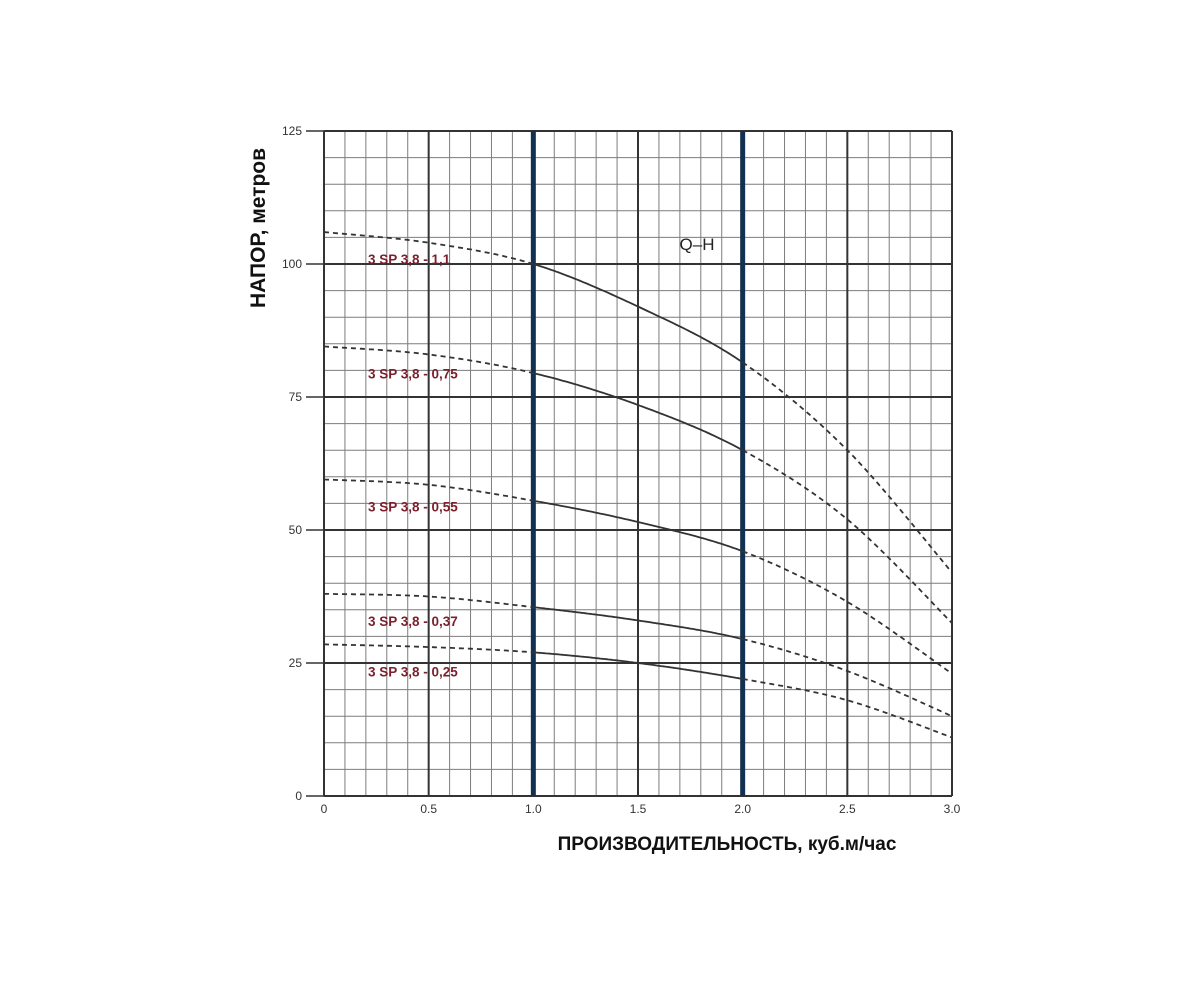 The width and height of the screenshot is (1200, 982). Describe the element at coordinates (413, 373) in the screenshot. I see `series-label: 3 SP 3,8 - 0,75` at that location.